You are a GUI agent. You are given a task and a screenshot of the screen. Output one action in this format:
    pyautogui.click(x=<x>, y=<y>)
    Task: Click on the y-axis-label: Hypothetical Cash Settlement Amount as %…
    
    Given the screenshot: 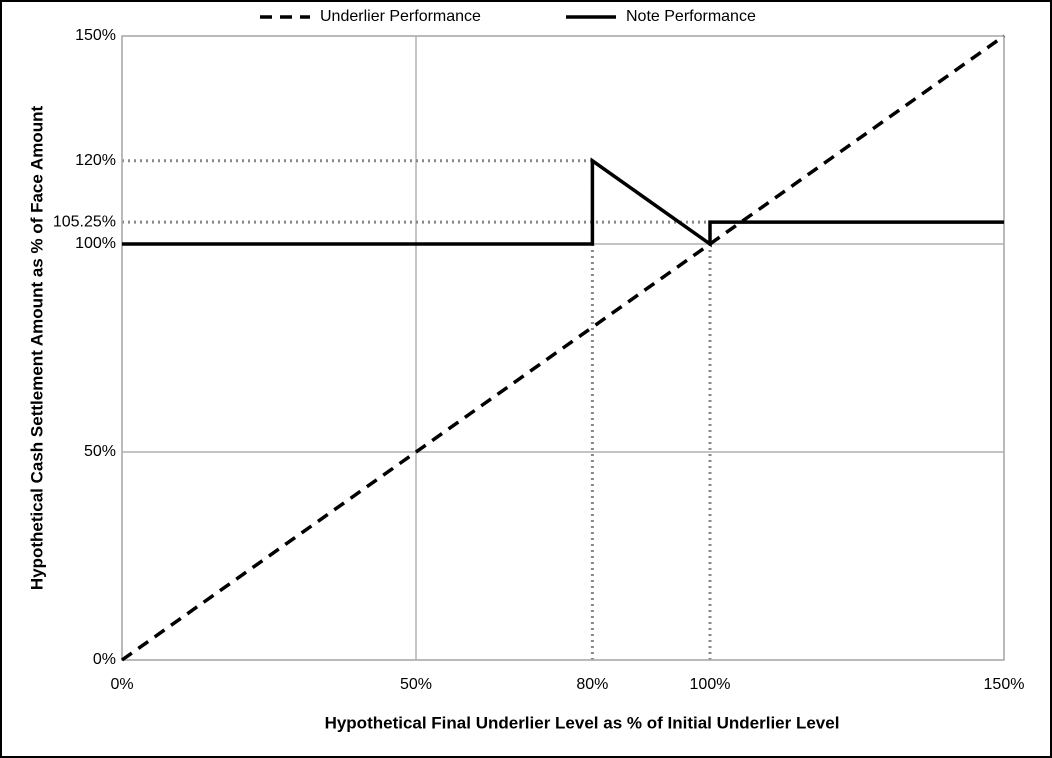 What is the action you would take?
    pyautogui.click(x=36, y=348)
    